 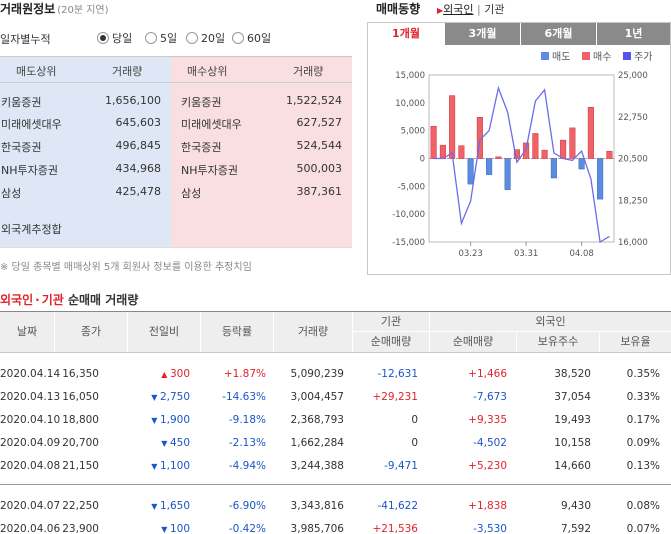 What do you see at coordinates (80, 374) in the screenshot?
I see `cell-close: 16,350` at bounding box center [80, 374].